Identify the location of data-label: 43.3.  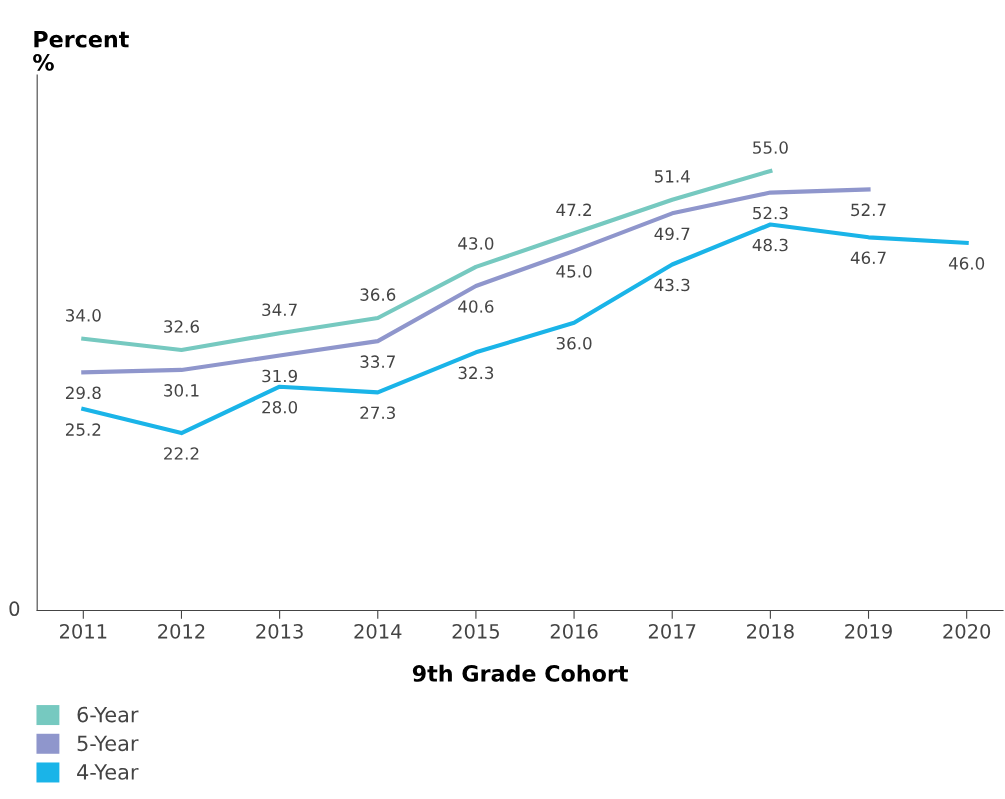
(672, 285).